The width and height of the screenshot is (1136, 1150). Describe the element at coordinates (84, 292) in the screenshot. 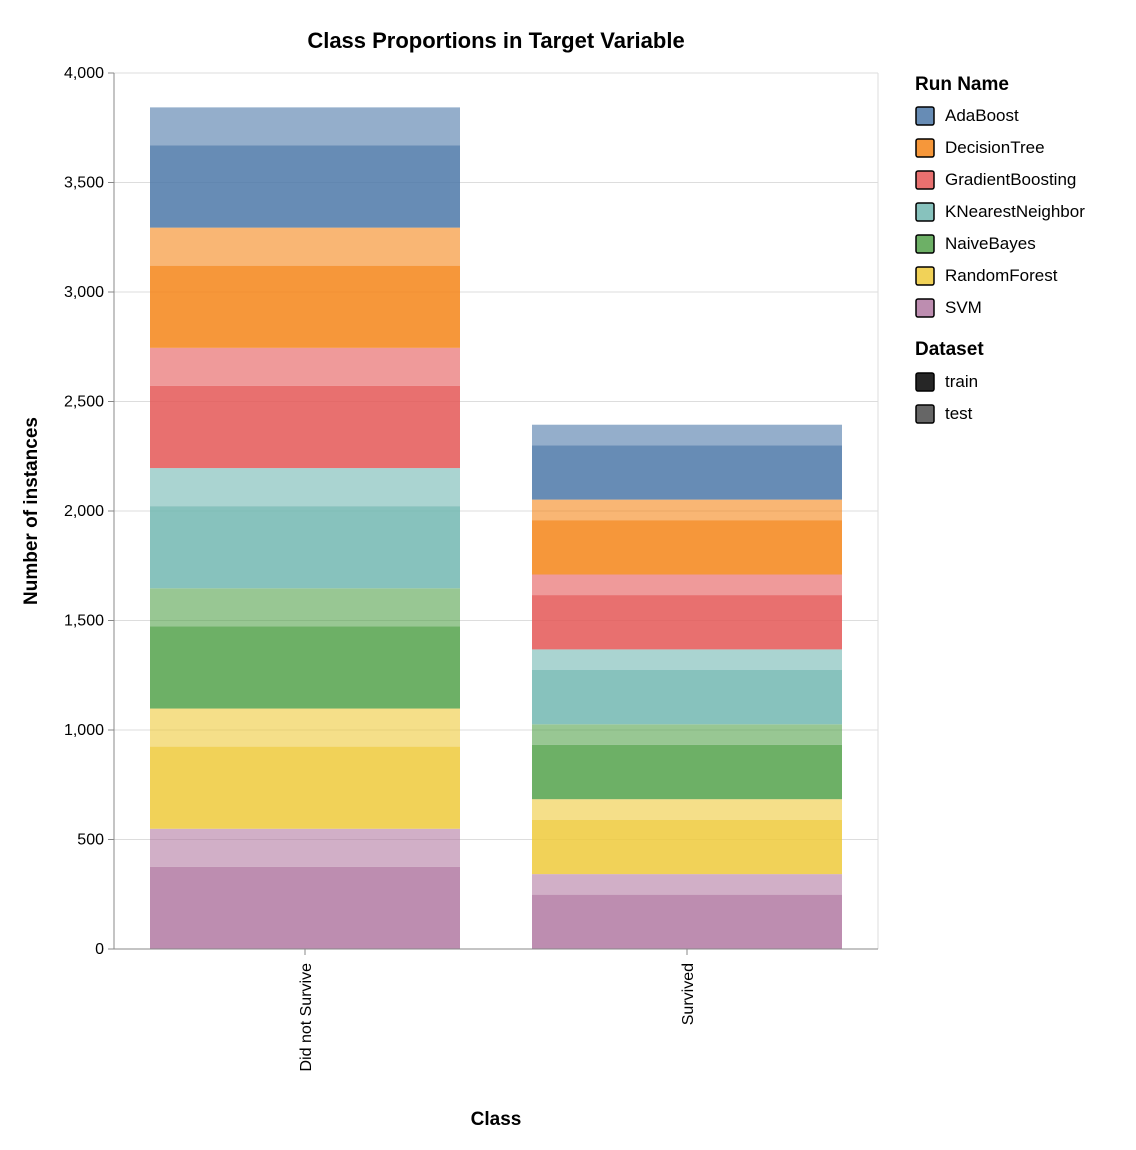

I see `y-tick-label: 3,000` at that location.